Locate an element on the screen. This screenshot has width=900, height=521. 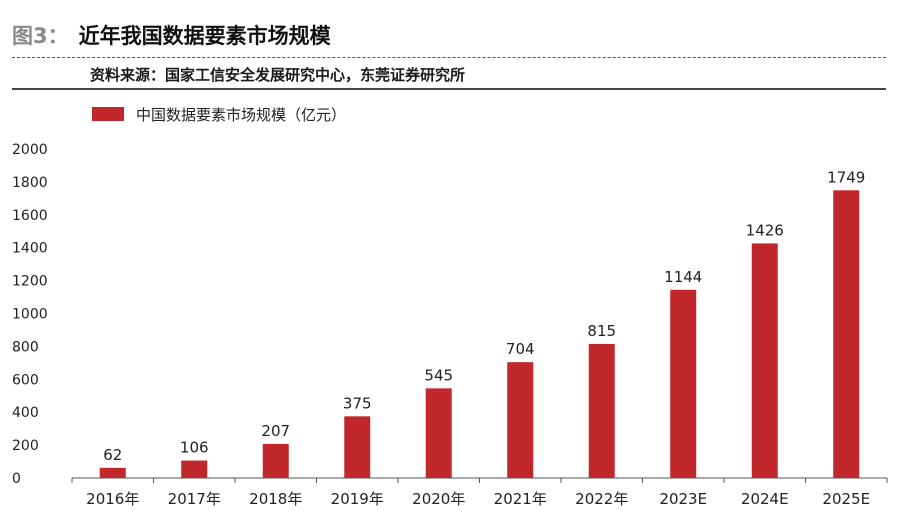
x-tick-label: 2021年 is located at coordinates (520, 499).